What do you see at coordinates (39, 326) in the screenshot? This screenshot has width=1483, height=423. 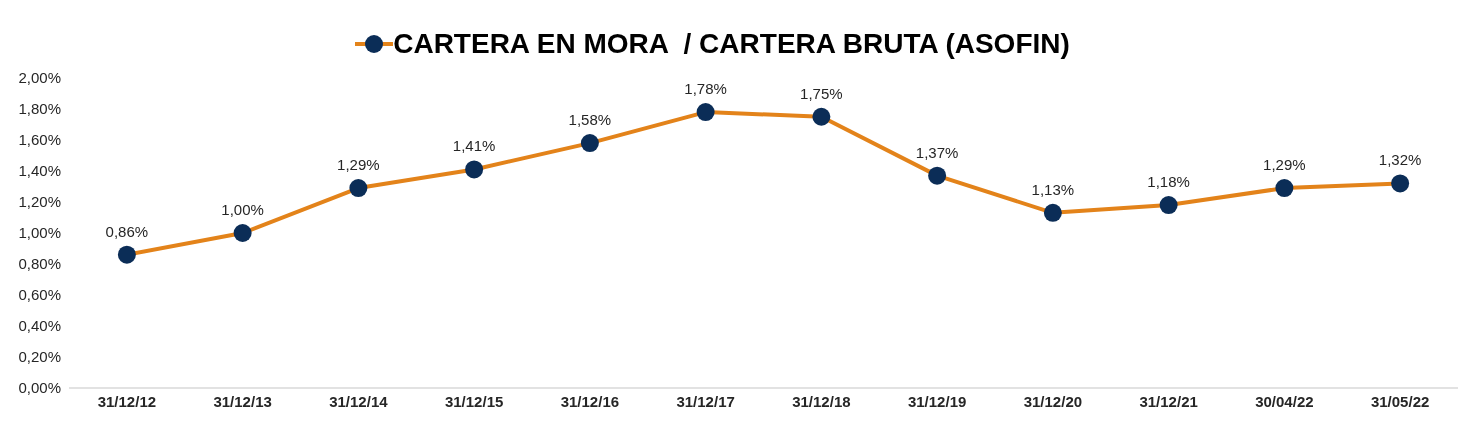 I see `y-tick-label: 0,40%` at bounding box center [39, 326].